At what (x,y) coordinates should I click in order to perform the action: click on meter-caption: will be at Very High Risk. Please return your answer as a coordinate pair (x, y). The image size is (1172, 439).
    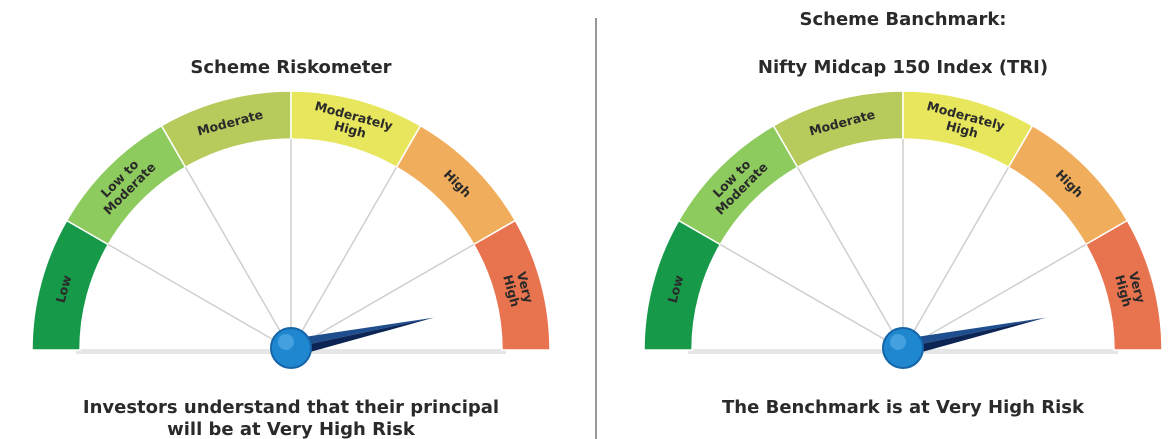
    Looking at the image, I should click on (291, 429).